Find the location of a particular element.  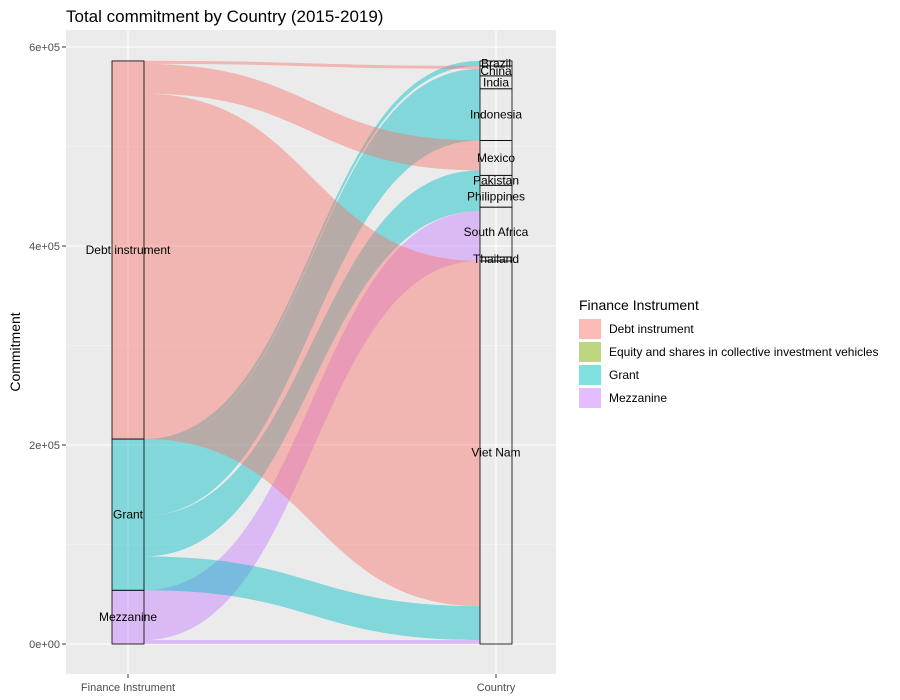

country-stratum-label: Viet Nam is located at coordinates (495, 452).